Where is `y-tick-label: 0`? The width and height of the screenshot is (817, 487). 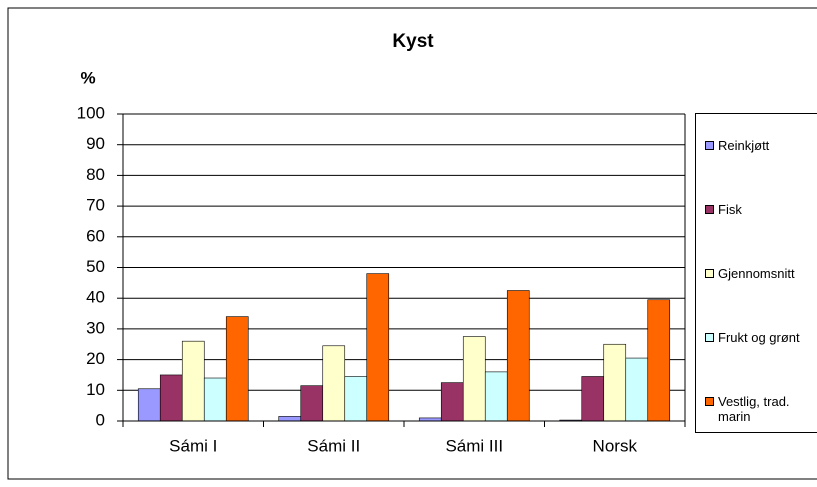
y-tick-label: 0 is located at coordinates (100, 419).